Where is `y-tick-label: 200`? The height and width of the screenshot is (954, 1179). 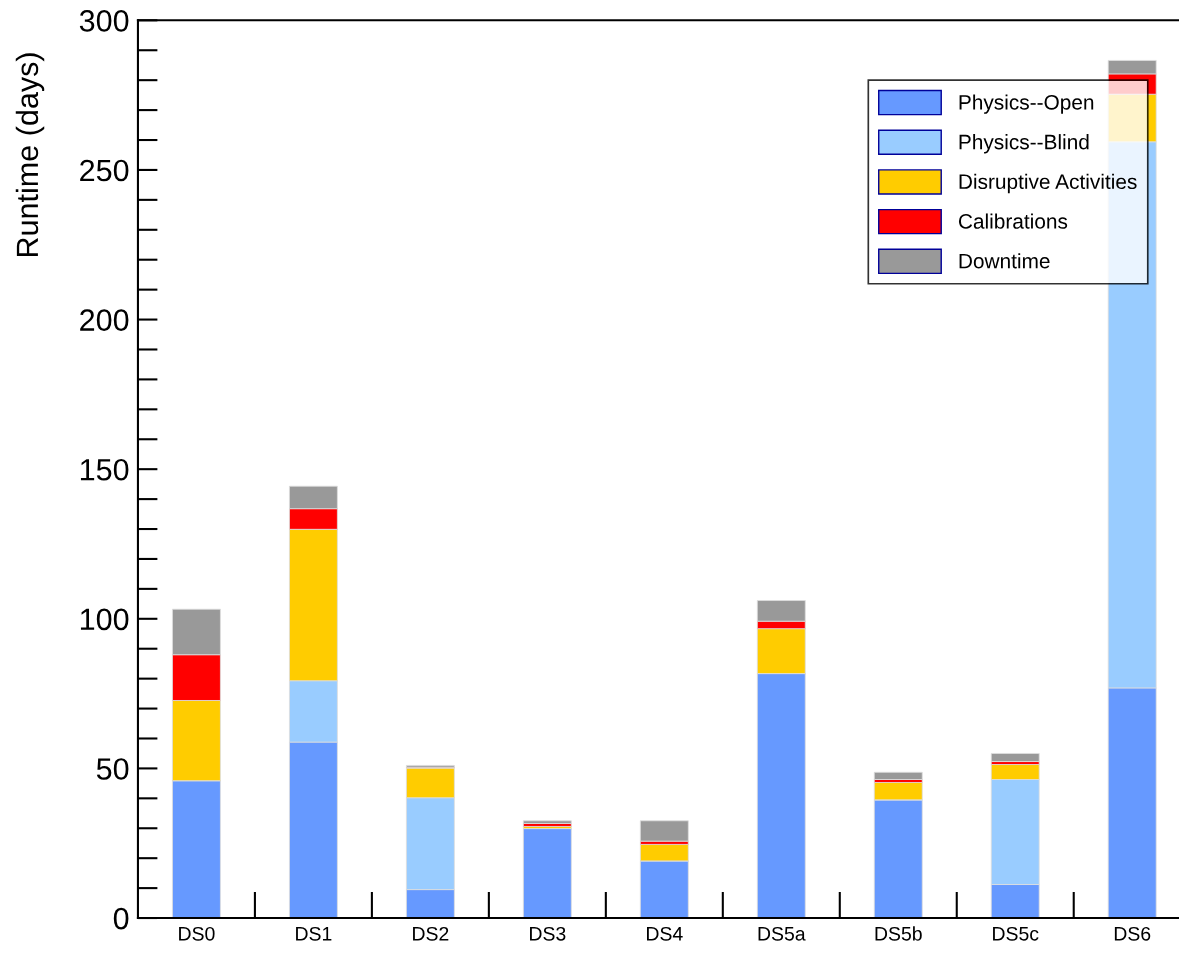 y-tick-label: 200 is located at coordinates (104, 320).